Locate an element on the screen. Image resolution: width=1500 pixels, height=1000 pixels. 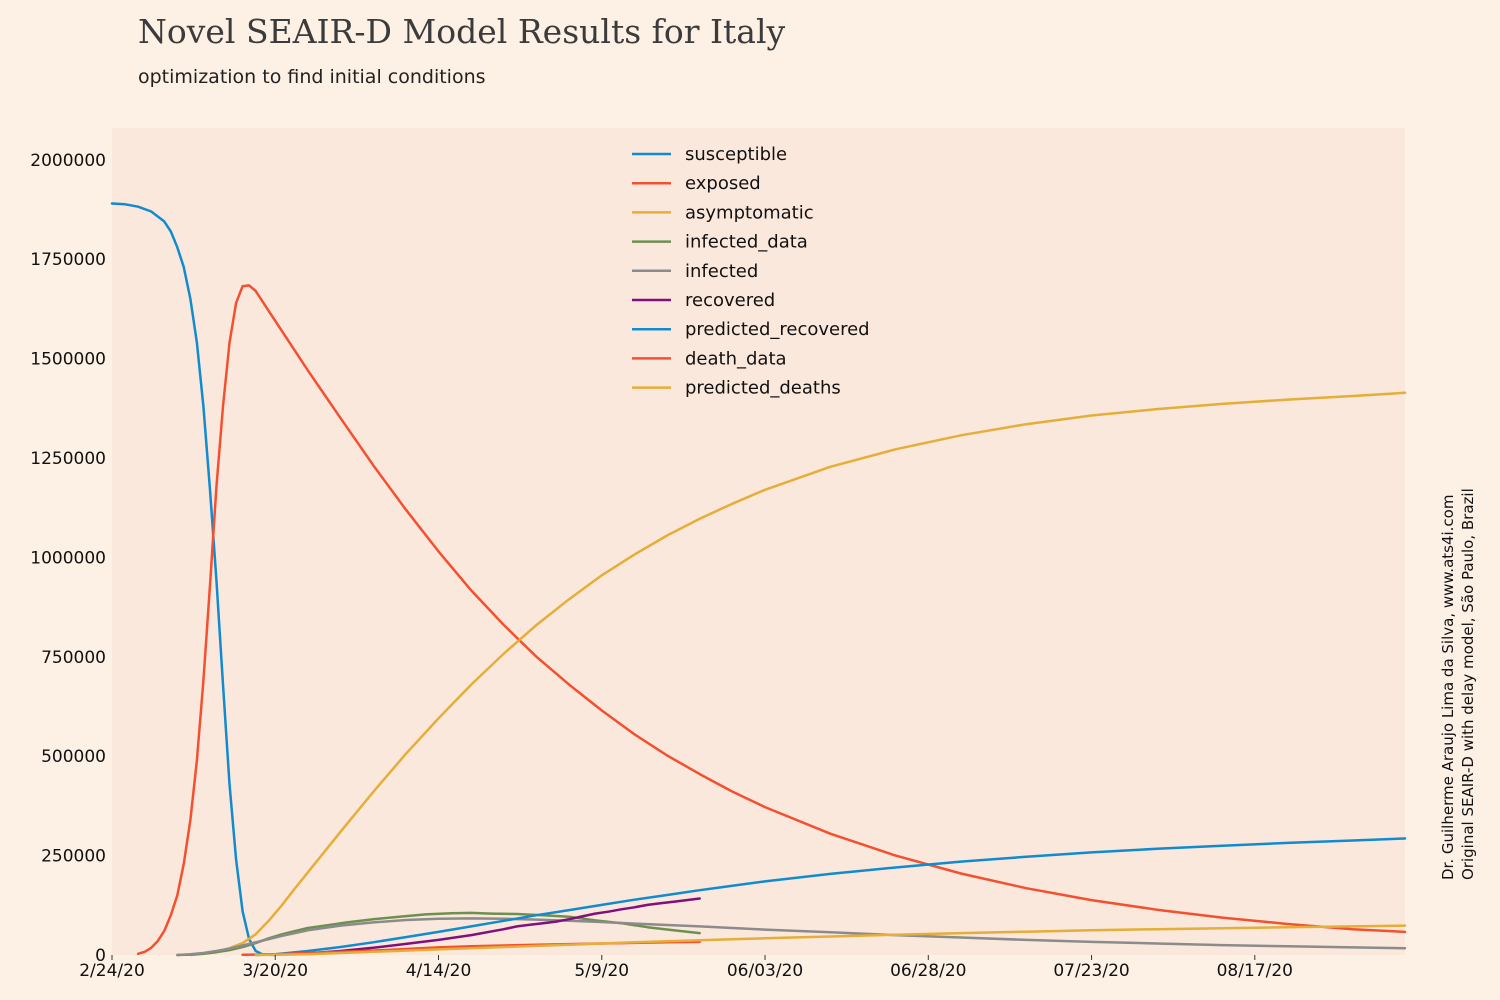
chart-title: Novel SEAIR-D Model Results for Italy is located at coordinates (462, 31).